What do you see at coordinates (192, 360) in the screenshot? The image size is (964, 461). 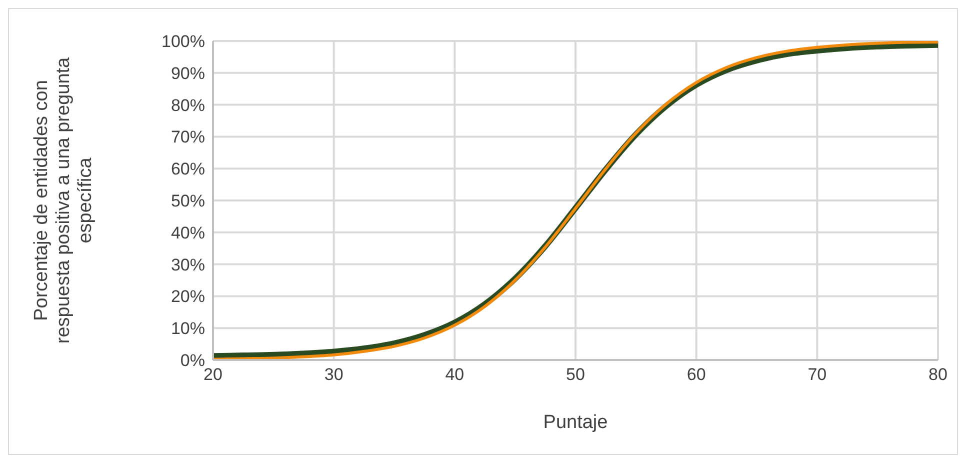 I see `y-tick-label: 0%` at bounding box center [192, 360].